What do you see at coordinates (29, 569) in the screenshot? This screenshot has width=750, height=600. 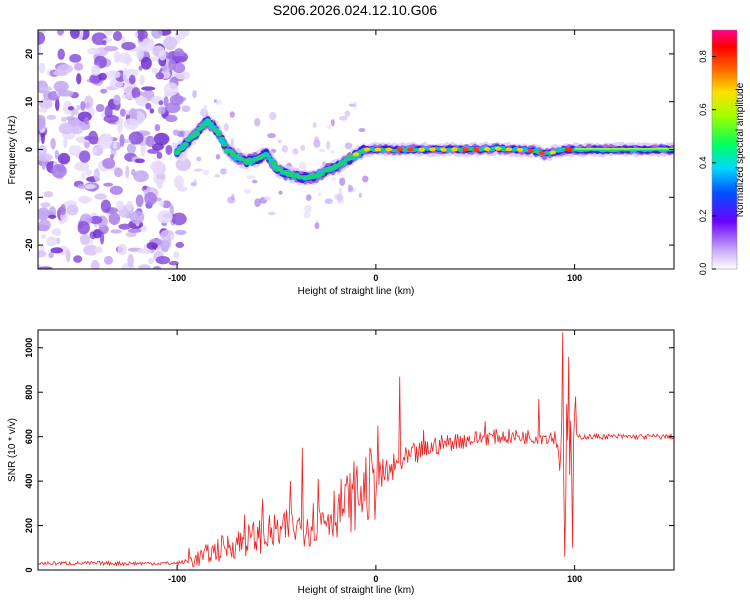 I see `y-tick-label: 0` at bounding box center [29, 569].